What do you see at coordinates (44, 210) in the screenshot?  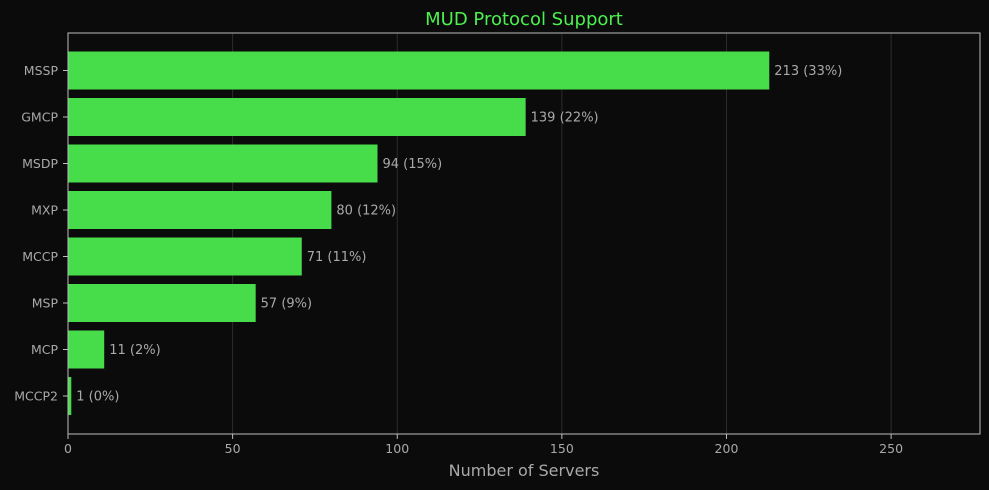 I see `y-tick-label: MXP` at bounding box center [44, 210].